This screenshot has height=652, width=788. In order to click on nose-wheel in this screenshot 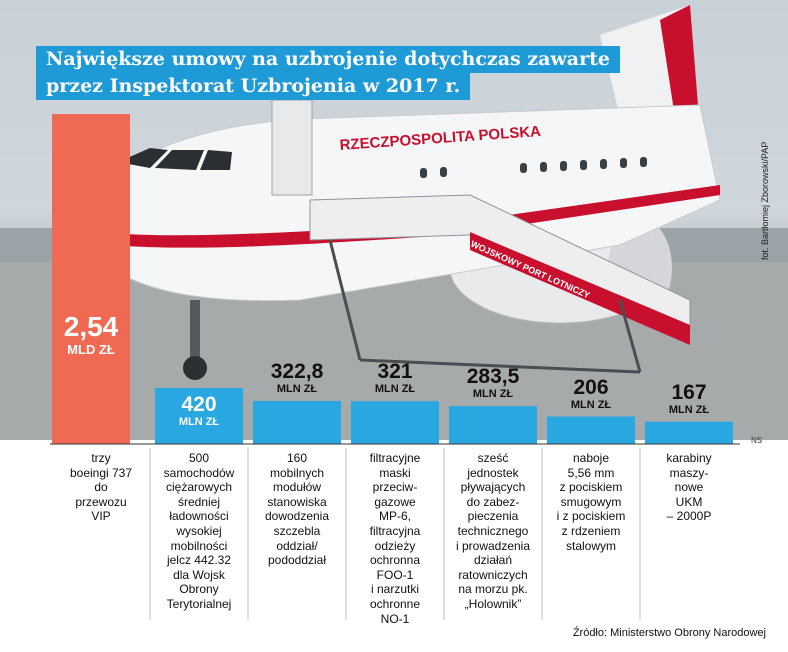, I will do `click(195, 368)`.